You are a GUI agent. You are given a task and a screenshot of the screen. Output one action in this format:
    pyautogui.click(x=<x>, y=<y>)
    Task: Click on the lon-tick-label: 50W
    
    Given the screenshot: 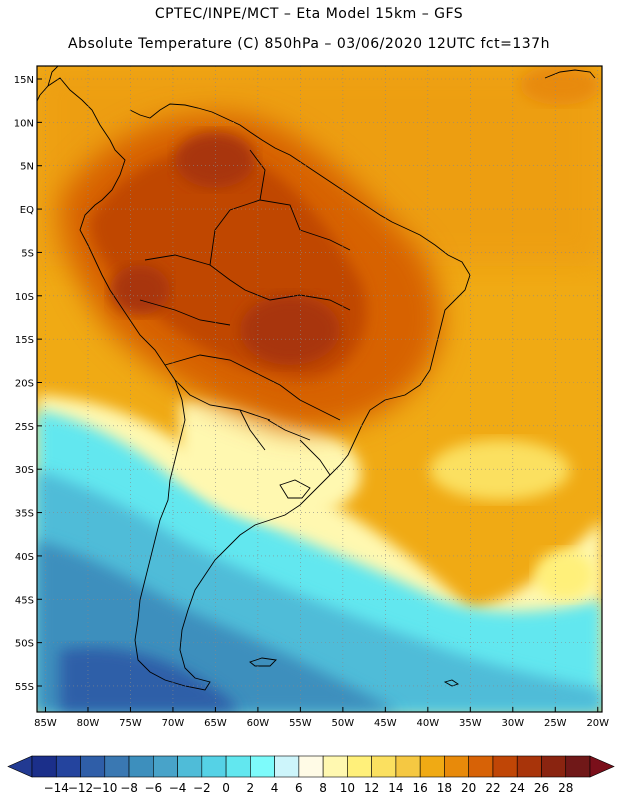 What is the action you would take?
    pyautogui.click(x=343, y=723)
    